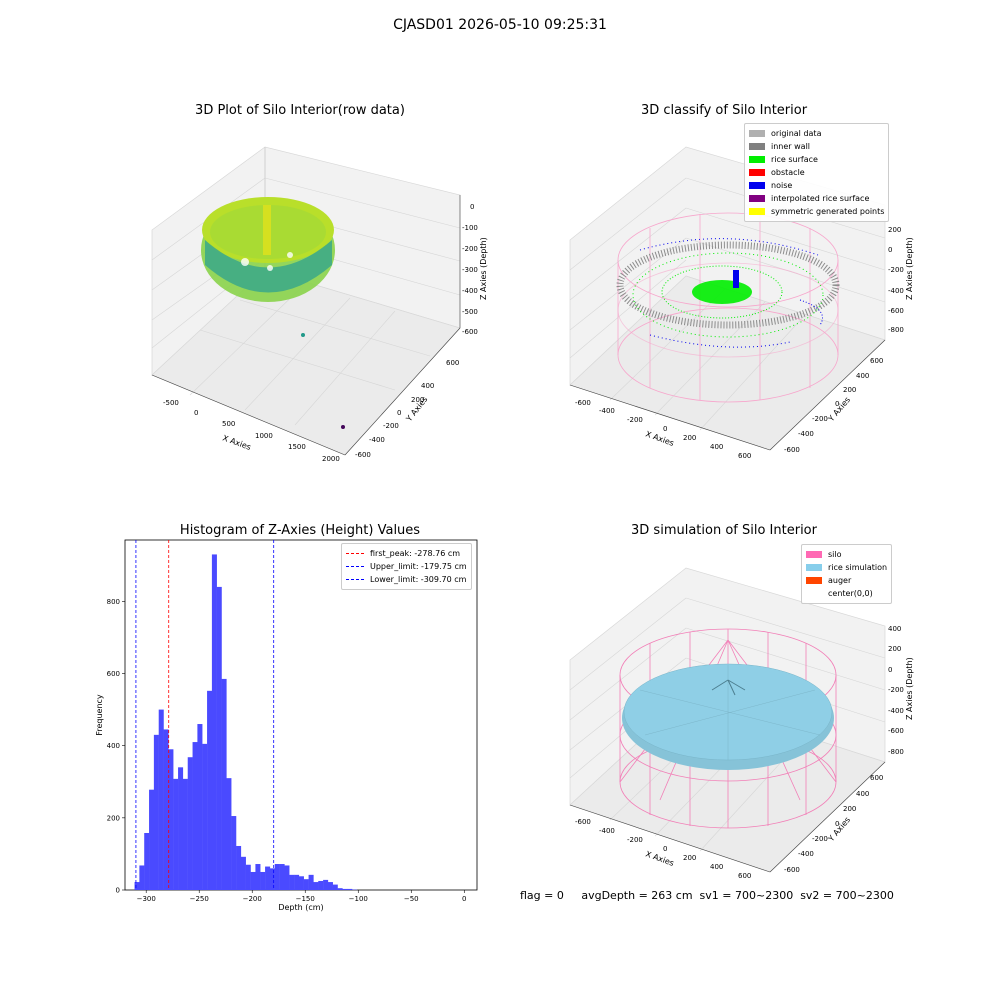  Describe the element at coordinates (470, 332) in the screenshot. I see `raw-ztick: -600` at that location.